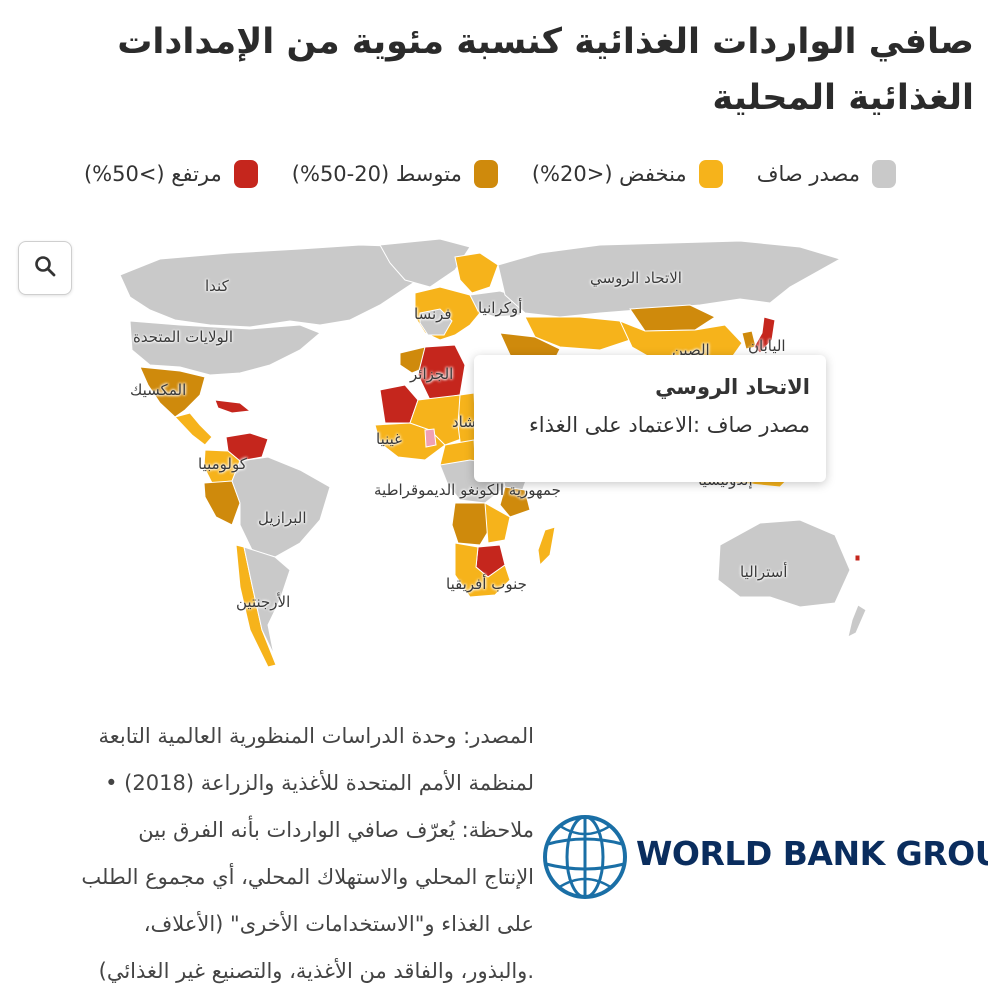 Image resolution: width=988 pixels, height=1001 pixels. I want to click on legend-item-net-exporter: مصدر صاف, so click(826, 174).